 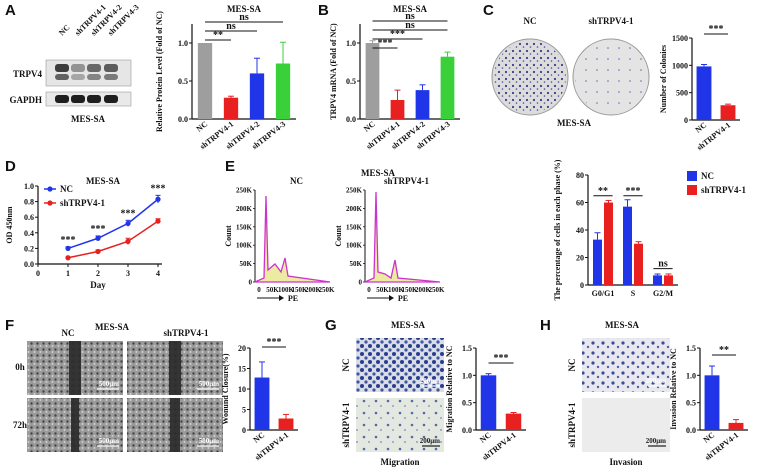 What do you see at coordinates (331, 325) in the screenshot?
I see `panel-letter-g: G` at bounding box center [331, 325].